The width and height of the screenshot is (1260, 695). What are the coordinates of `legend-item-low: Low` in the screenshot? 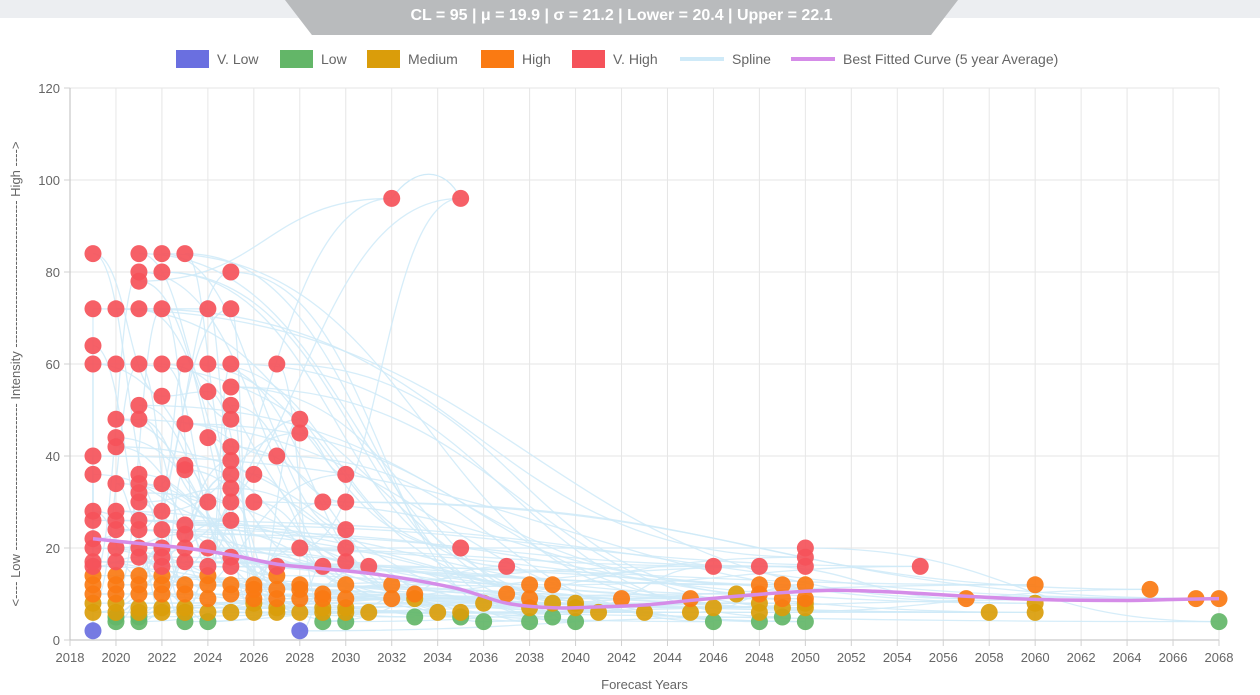 It's located at (314, 59).